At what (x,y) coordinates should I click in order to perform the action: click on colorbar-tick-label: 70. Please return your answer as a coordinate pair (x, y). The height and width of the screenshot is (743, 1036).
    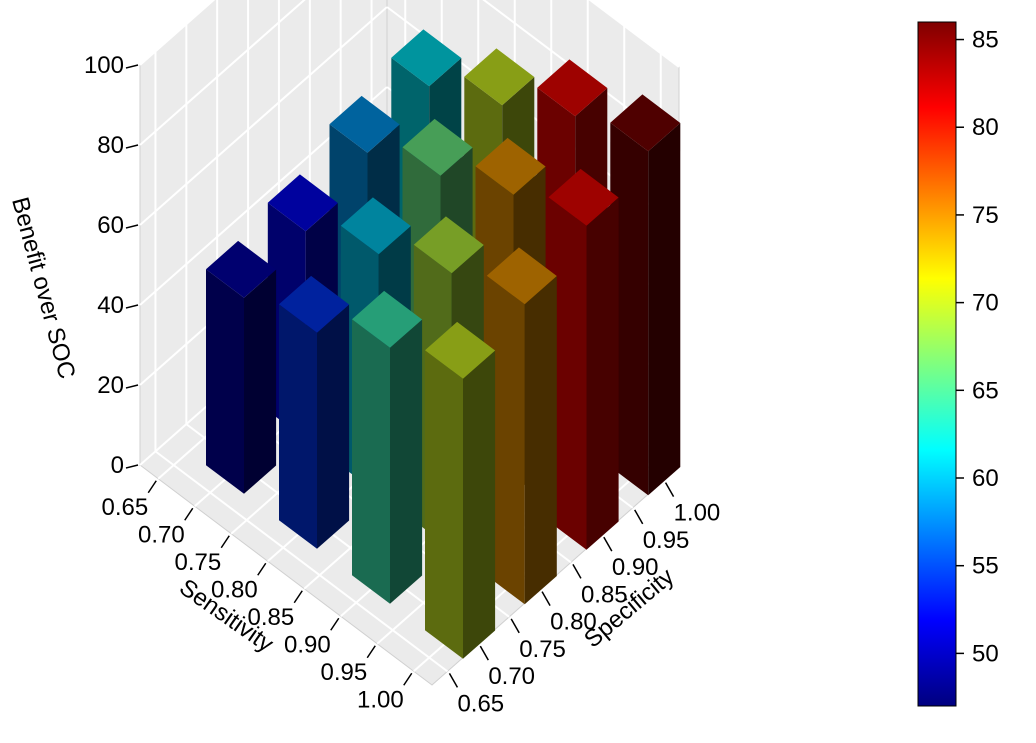
    Looking at the image, I should click on (985, 303).